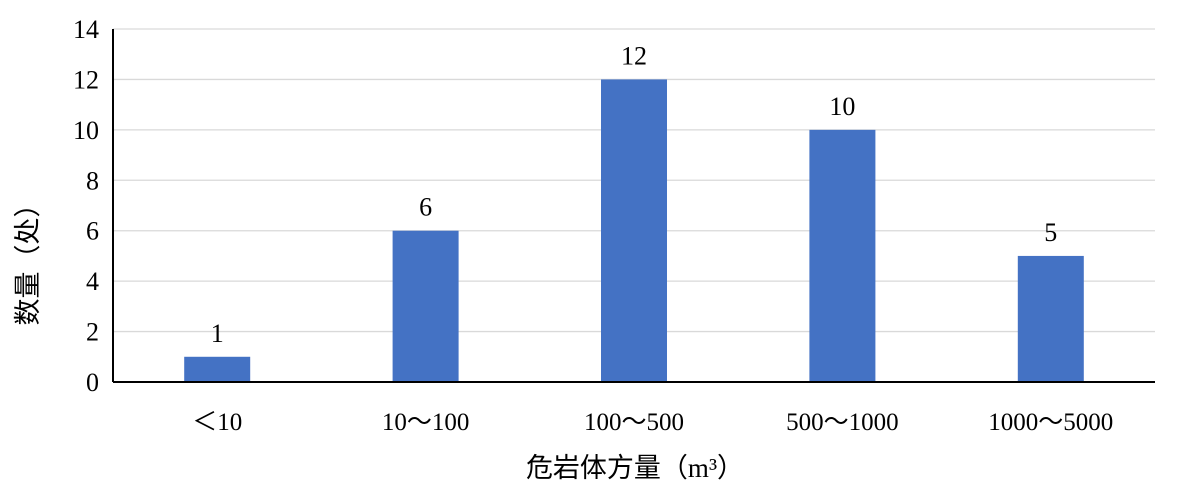  What do you see at coordinates (28, 258) in the screenshot?
I see `y-axis-title: 数量（处）` at bounding box center [28, 258].